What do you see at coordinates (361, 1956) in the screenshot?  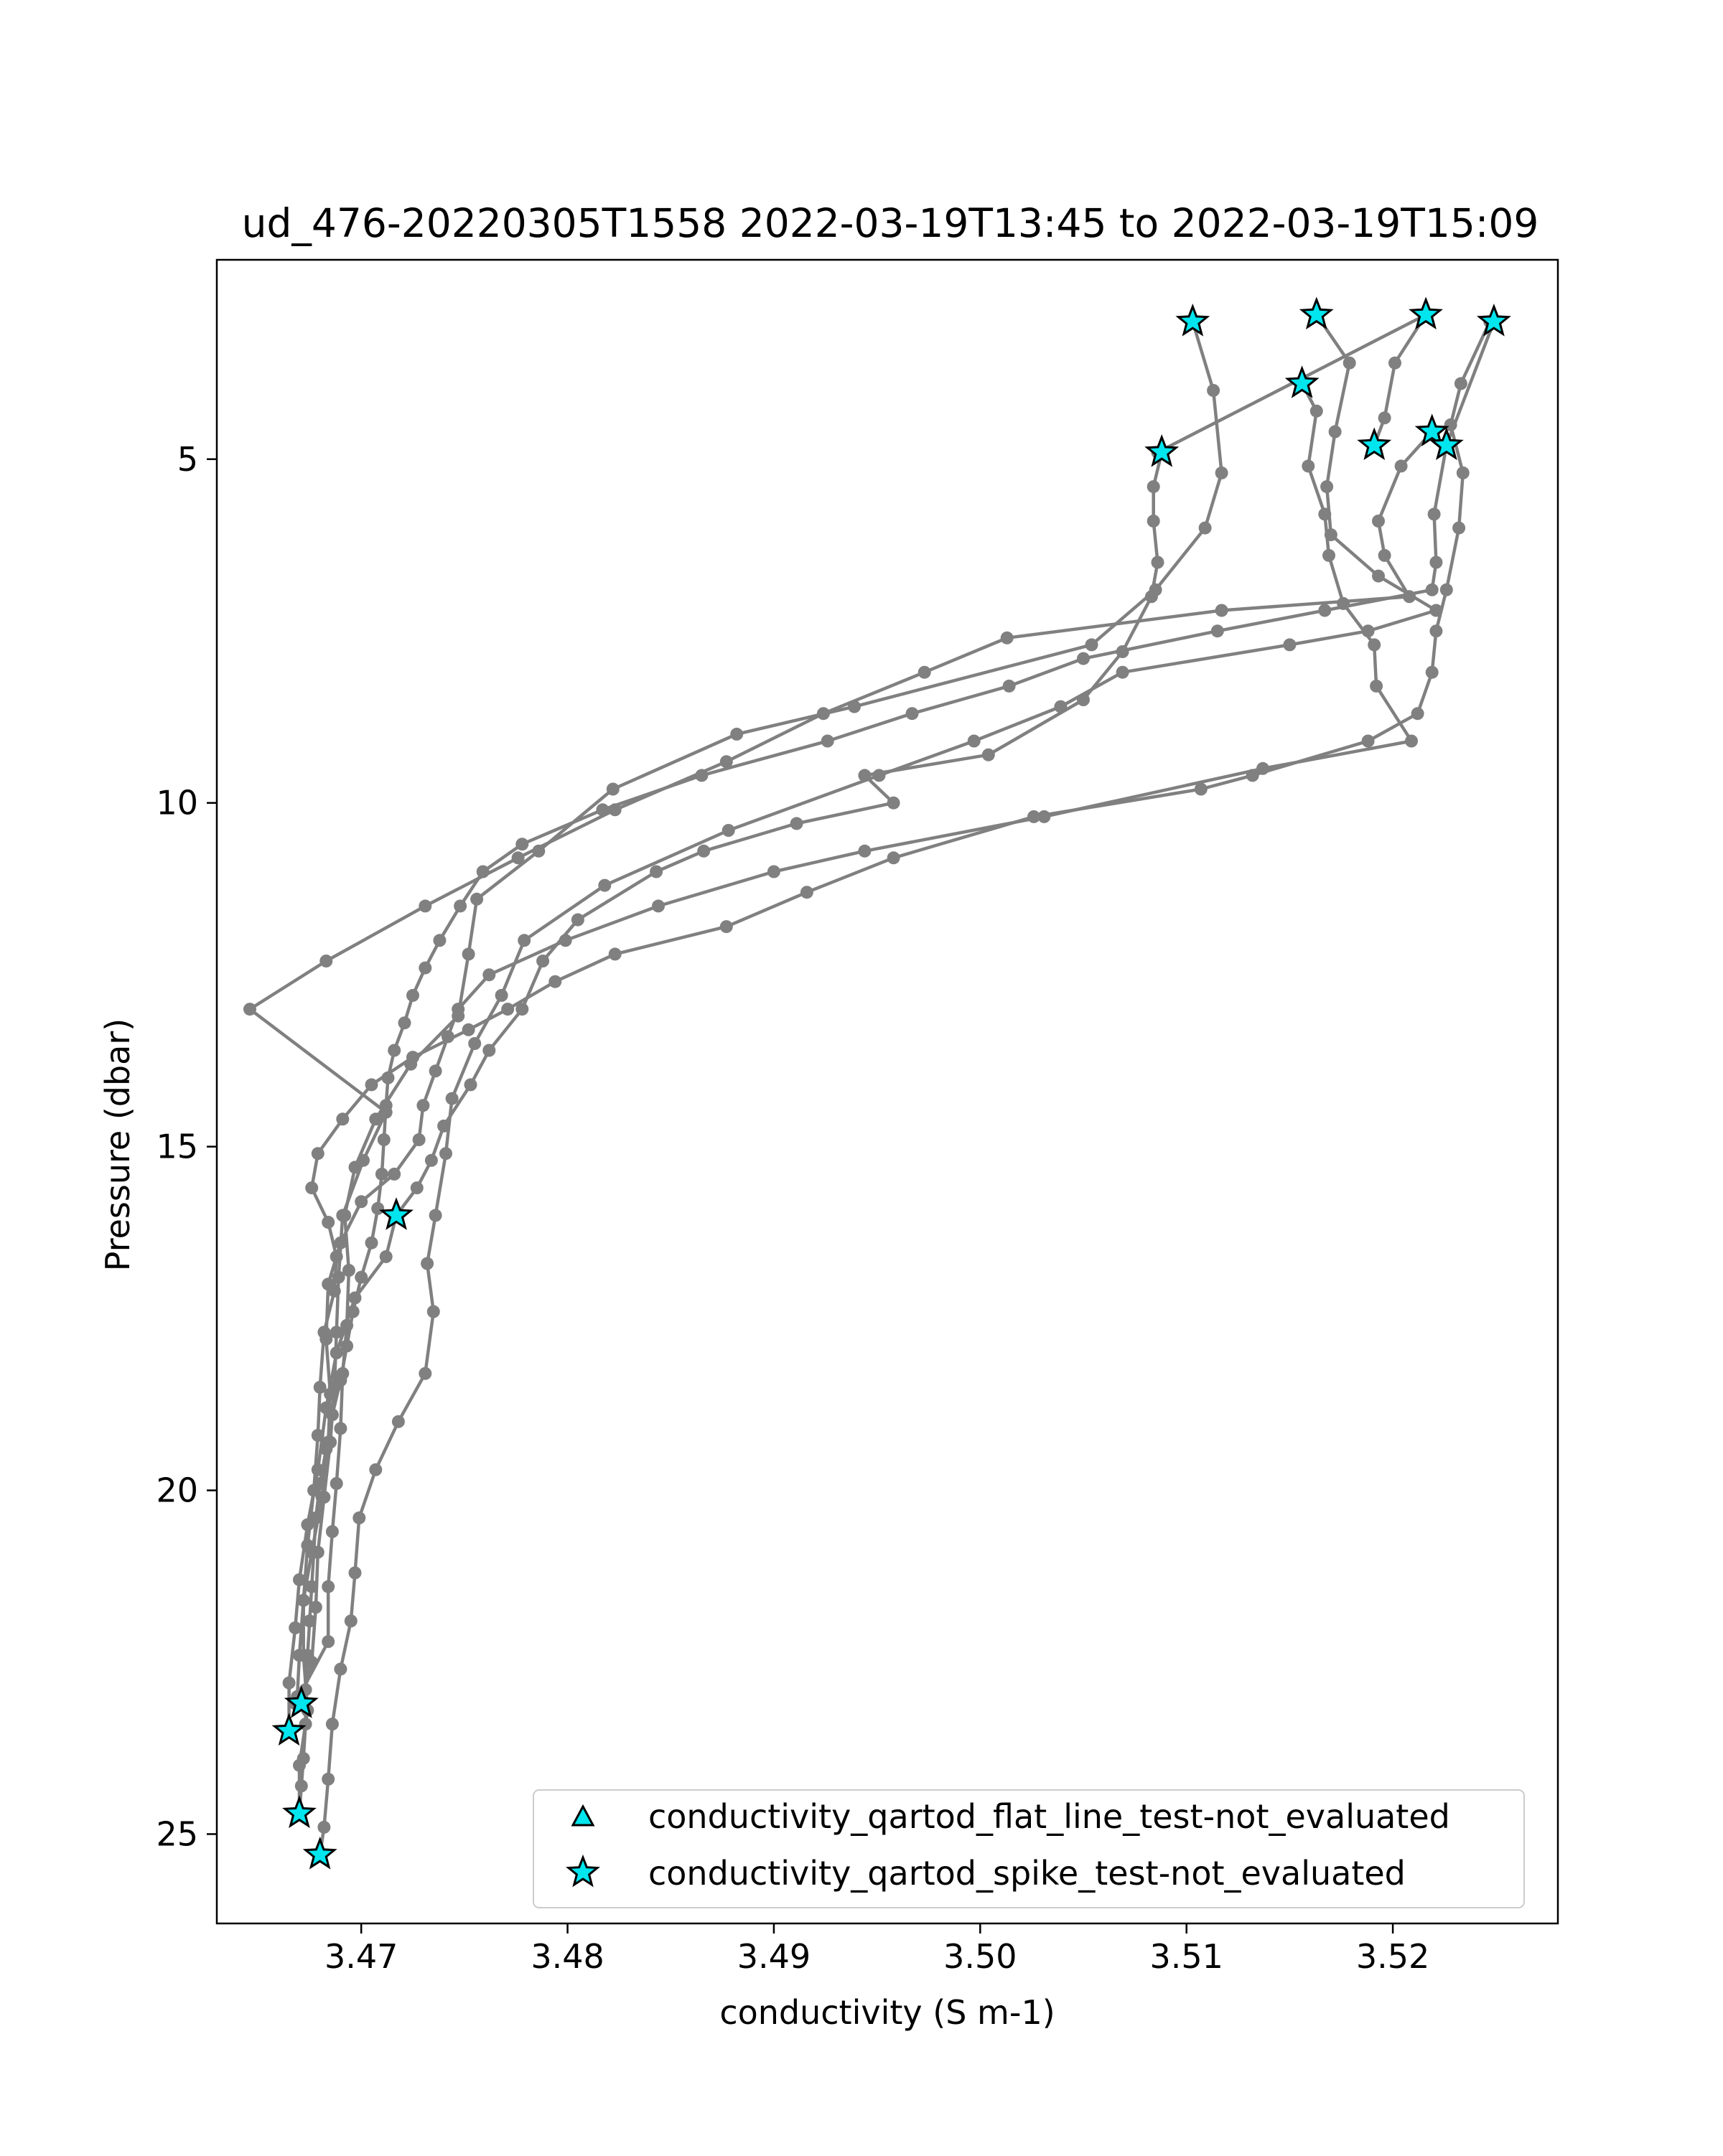 I see `x-tick-label: 3.47` at bounding box center [361, 1956].